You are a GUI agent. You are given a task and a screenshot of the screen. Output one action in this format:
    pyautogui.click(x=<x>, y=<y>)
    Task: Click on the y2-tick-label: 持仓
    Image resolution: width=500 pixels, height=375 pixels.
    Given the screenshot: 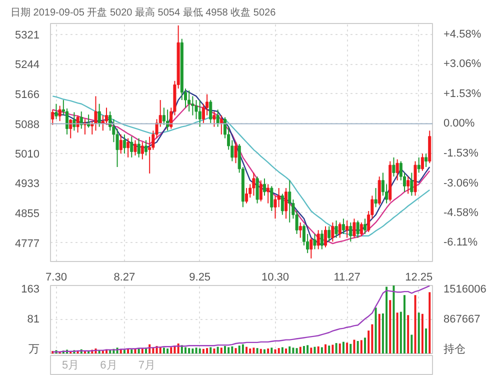 What is the action you would take?
    pyautogui.click(x=455, y=350)
    